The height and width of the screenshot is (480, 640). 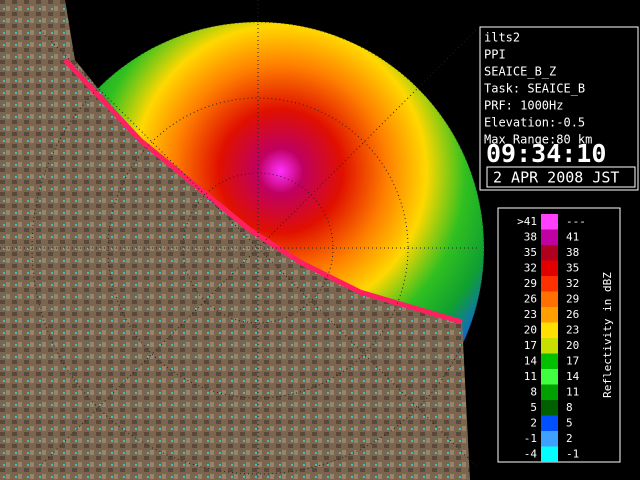 I want to click on legend-title: Reflectivity in dBZ, so click(x=607, y=335).